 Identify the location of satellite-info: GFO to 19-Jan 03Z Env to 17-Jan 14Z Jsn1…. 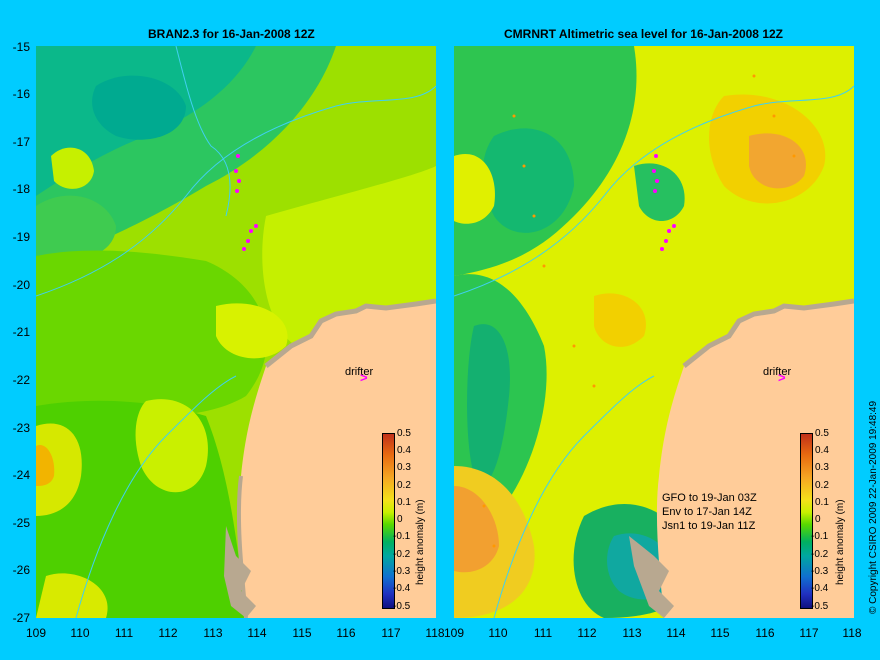
(709, 512).